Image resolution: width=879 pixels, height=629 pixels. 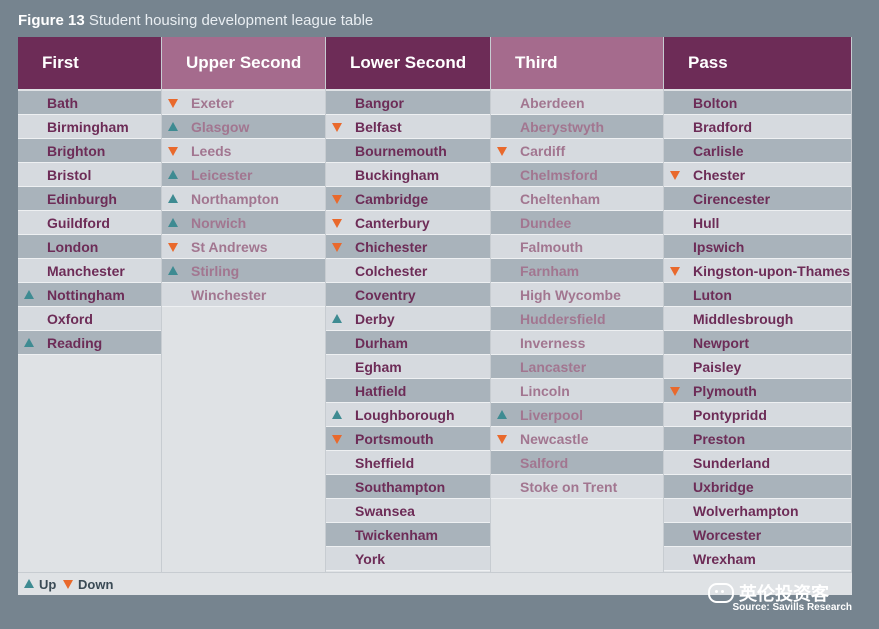 What do you see at coordinates (435, 583) in the screenshot?
I see `legend: Up Down` at bounding box center [435, 583].